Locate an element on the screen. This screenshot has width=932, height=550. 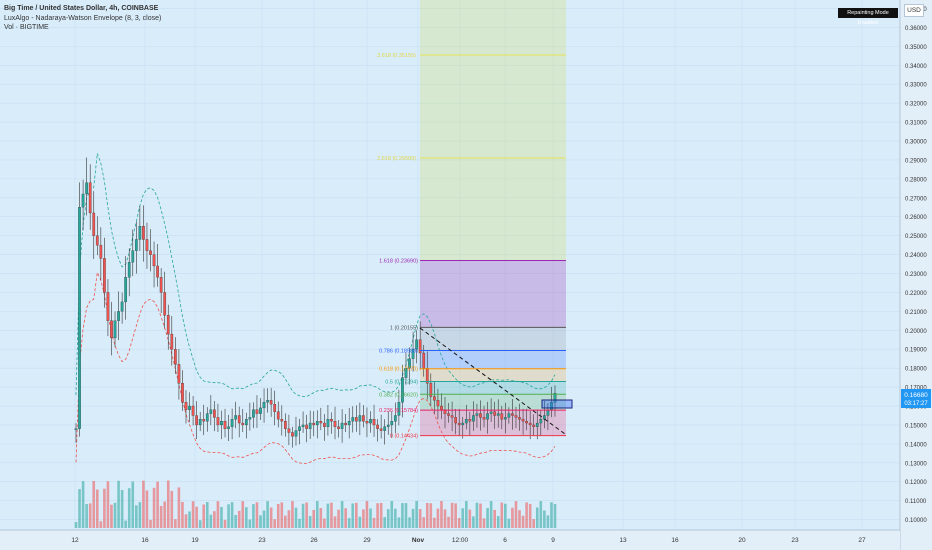
y-tick-label: 0.28000 is located at coordinates (916, 180).